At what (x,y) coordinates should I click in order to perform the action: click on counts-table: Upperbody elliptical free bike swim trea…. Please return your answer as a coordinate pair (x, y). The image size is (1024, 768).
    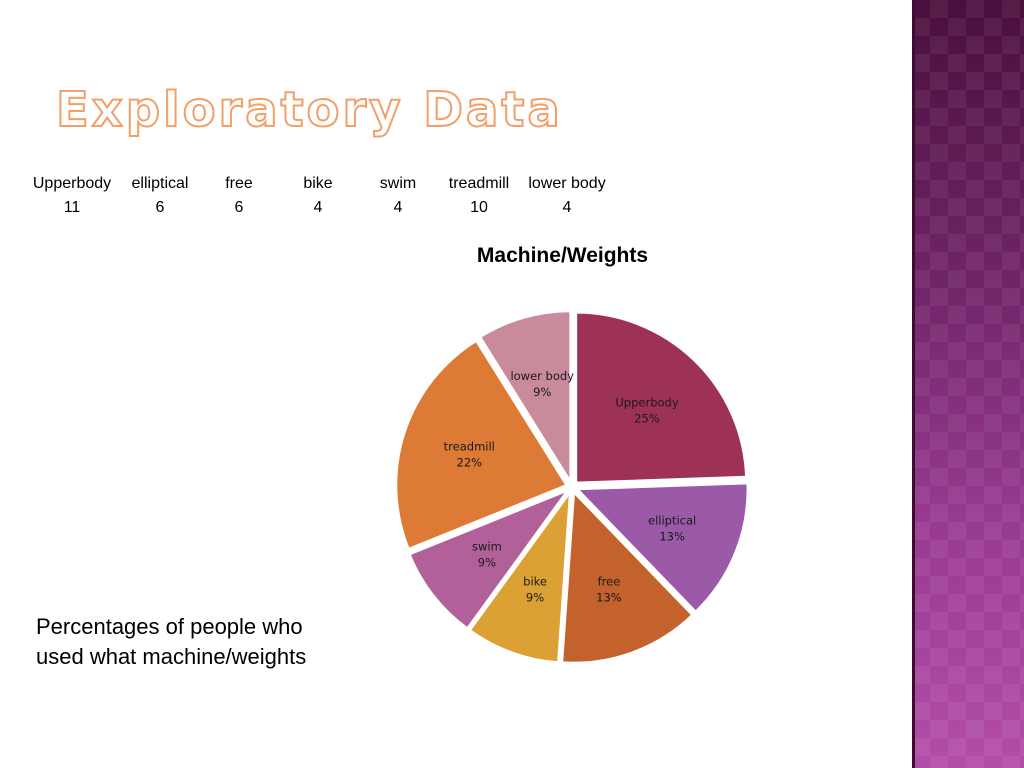
    Looking at the image, I should click on (319, 196).